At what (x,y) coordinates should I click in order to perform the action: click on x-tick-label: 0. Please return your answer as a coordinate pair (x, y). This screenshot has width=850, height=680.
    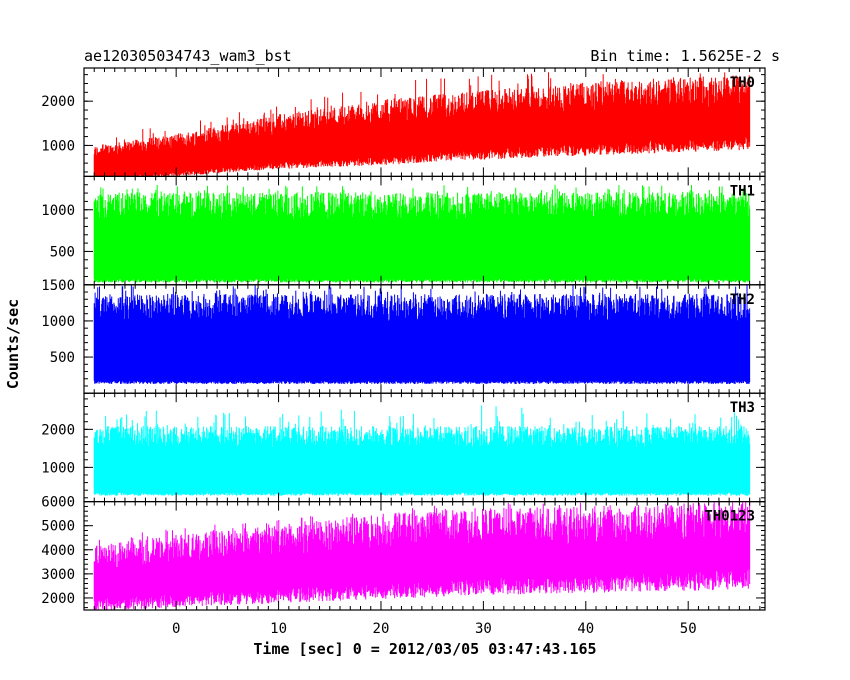
    Looking at the image, I should click on (176, 629).